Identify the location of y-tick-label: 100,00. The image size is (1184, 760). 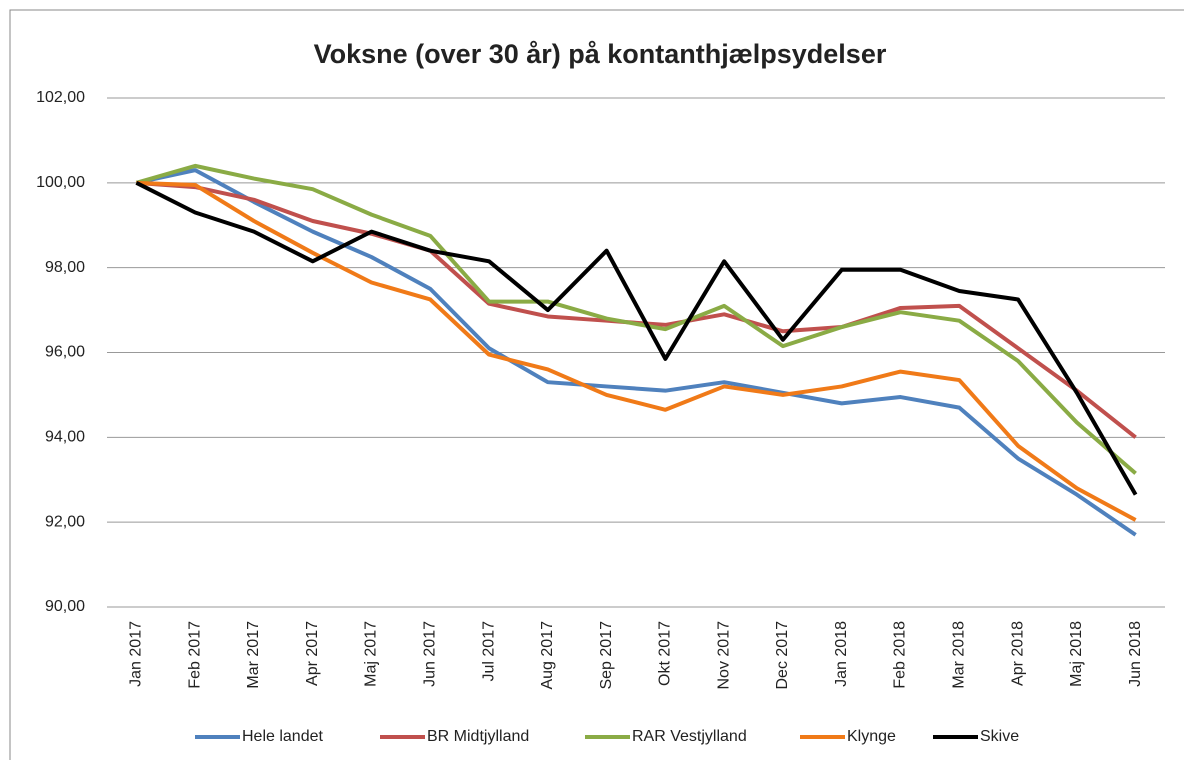
(60, 182).